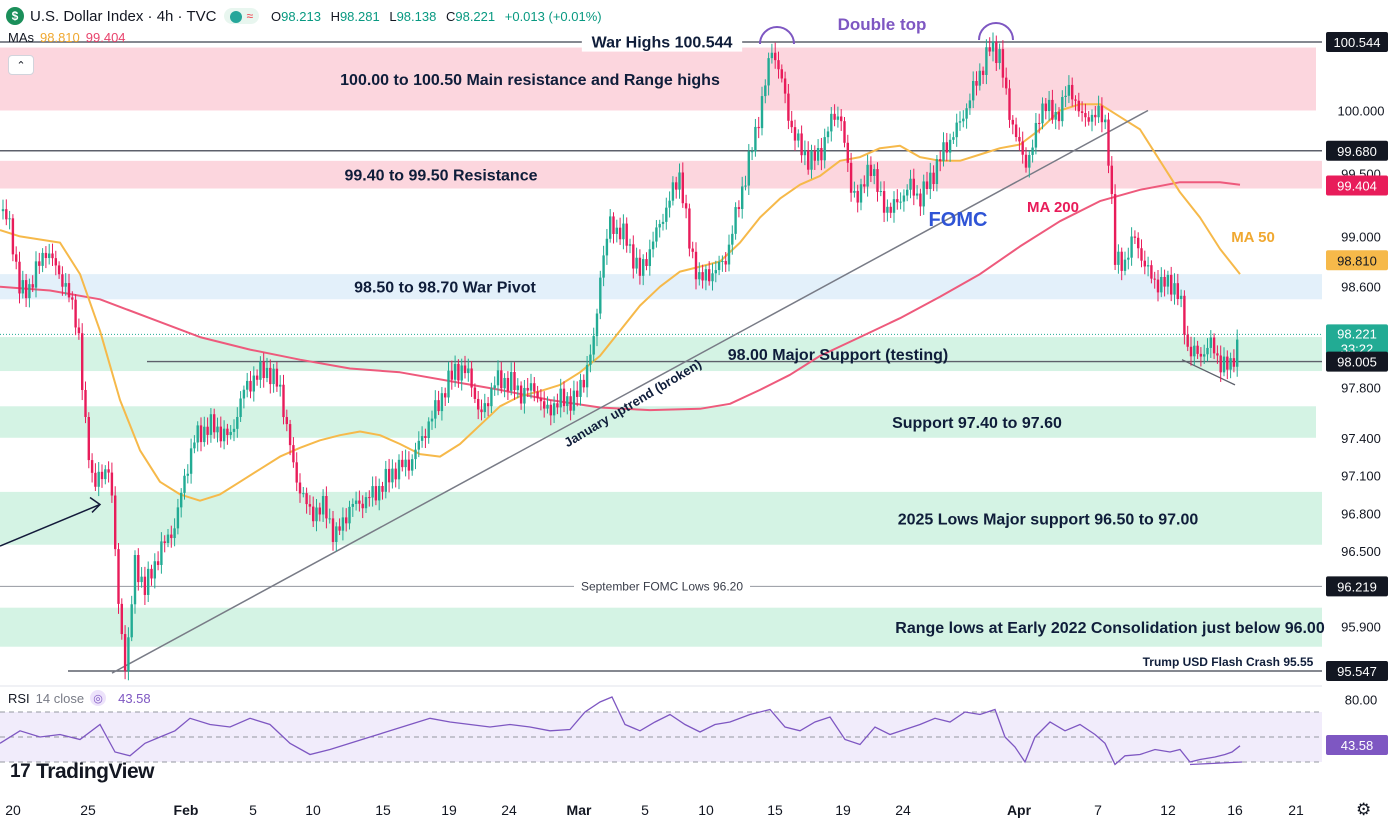  I want to click on change-value: +0.013 (+0.01%), so click(553, 16).